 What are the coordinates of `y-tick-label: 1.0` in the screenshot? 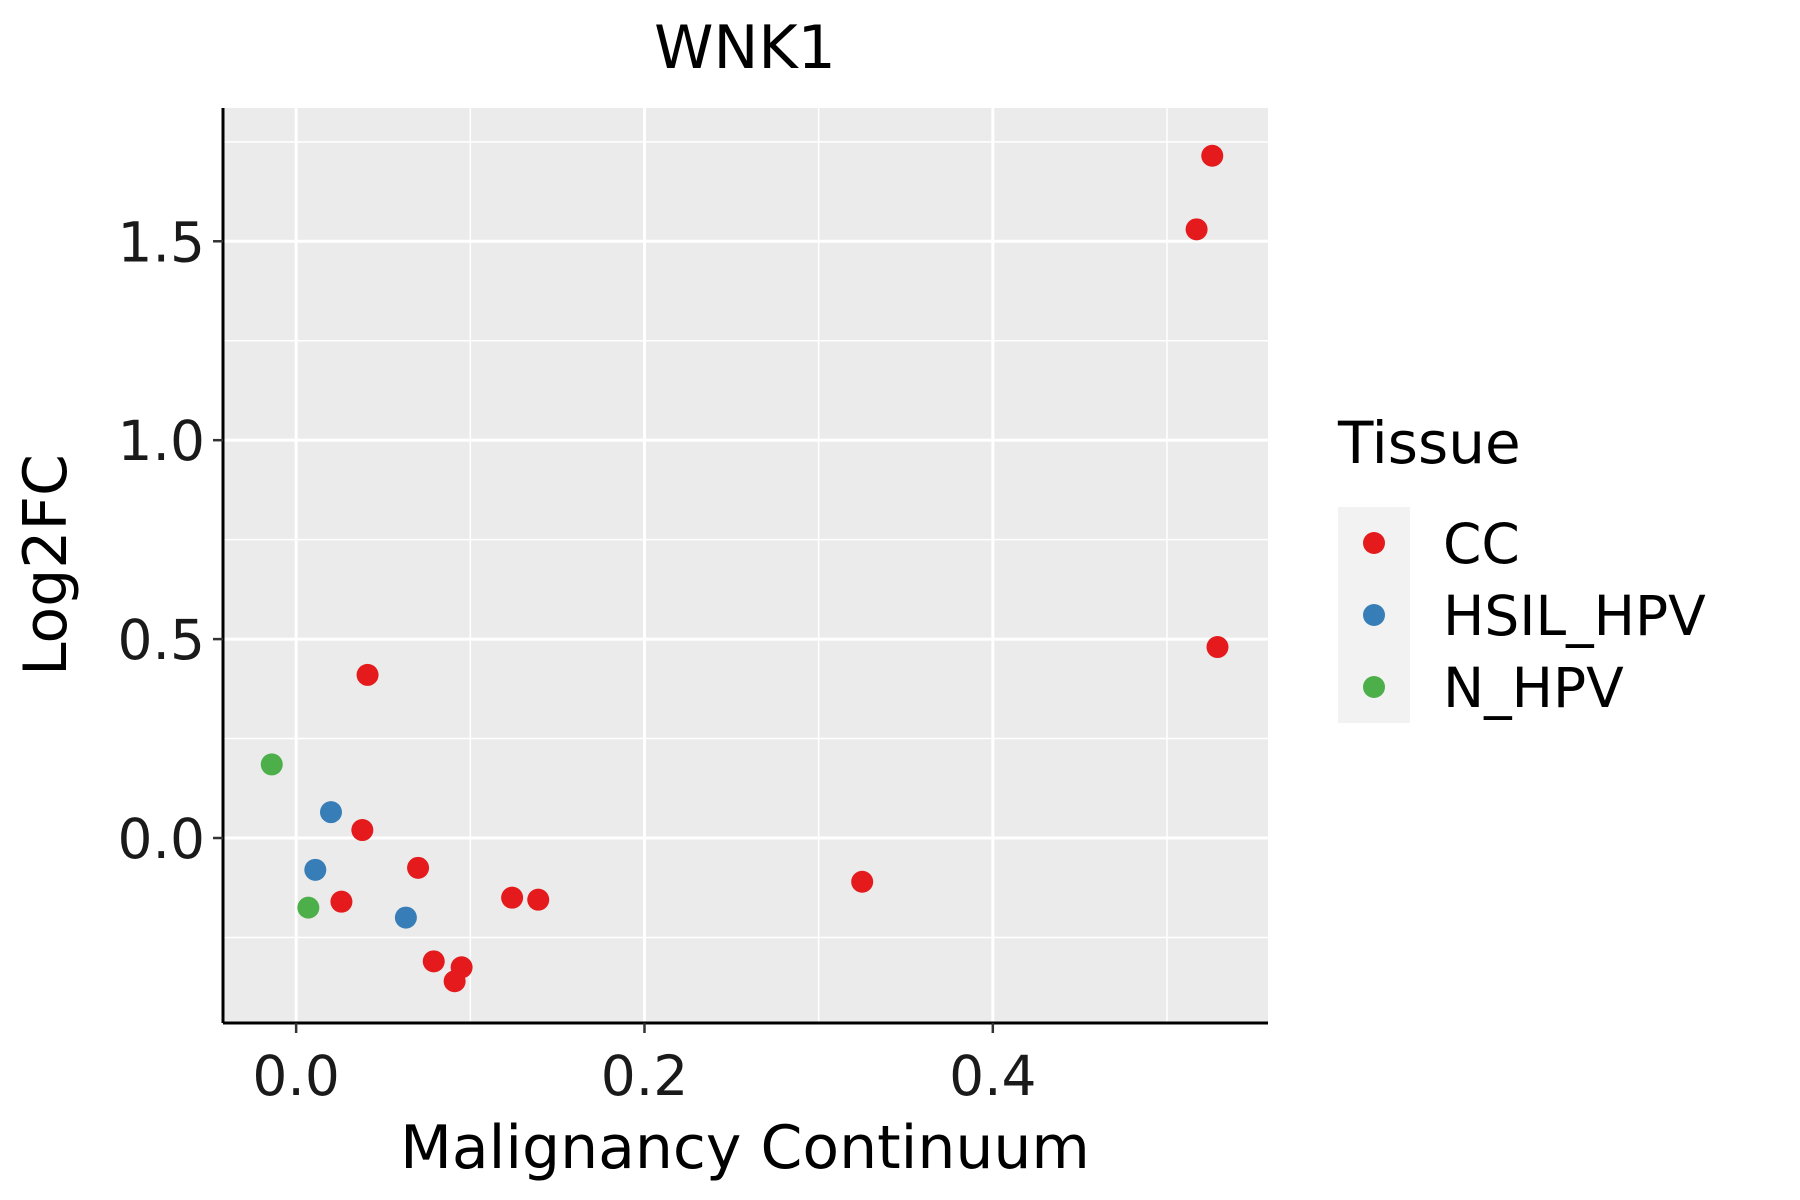 It's located at (161, 441).